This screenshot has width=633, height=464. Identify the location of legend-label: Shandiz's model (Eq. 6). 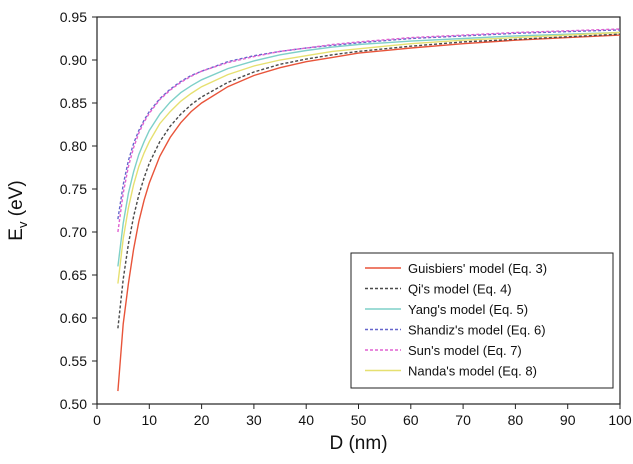
(477, 330).